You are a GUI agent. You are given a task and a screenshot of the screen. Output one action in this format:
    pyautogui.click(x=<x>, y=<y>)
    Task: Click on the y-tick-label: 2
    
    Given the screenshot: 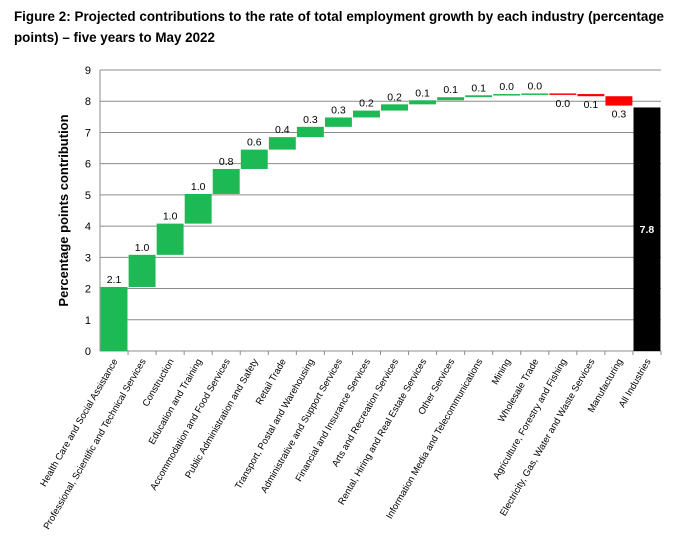 What is the action you would take?
    pyautogui.click(x=88, y=290)
    